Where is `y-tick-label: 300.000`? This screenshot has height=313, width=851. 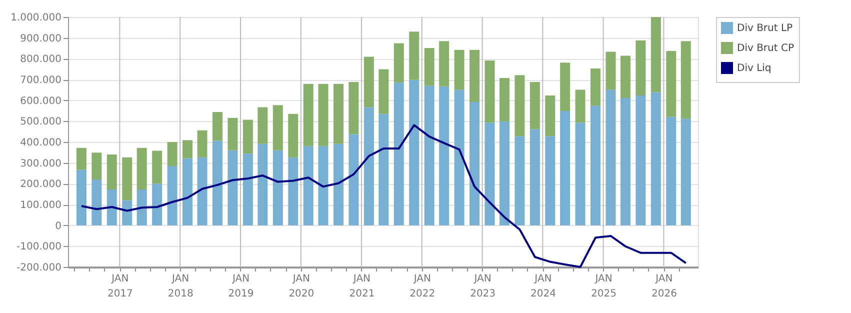
y-tick-label: 300.000 is located at coordinates (41, 164).